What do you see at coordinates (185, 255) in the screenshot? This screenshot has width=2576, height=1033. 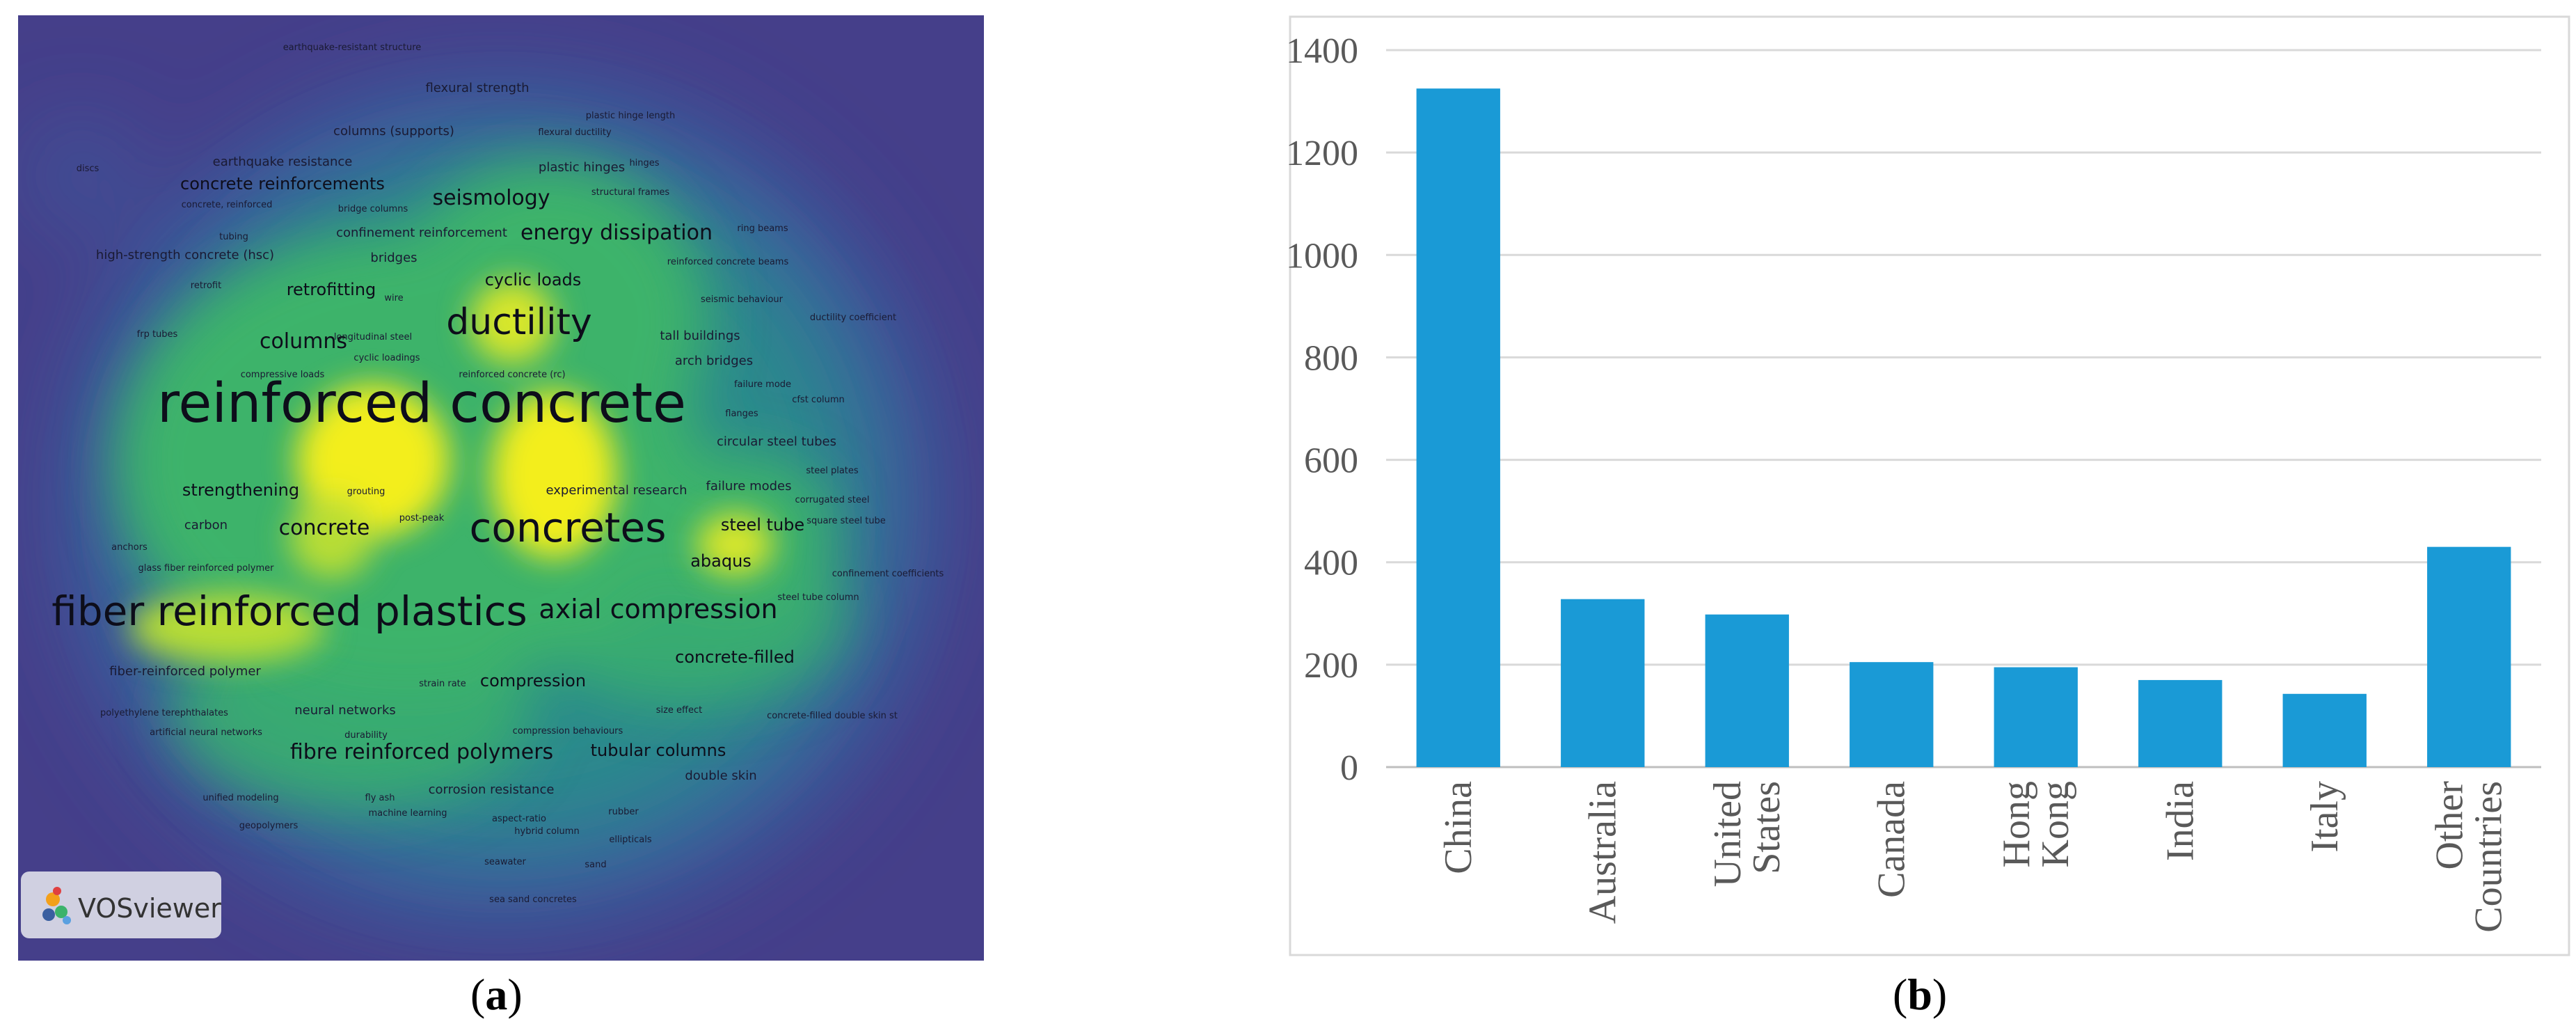 I see `keyword-high-strength-concrete-hsc: high-strength concrete (hsc)` at bounding box center [185, 255].